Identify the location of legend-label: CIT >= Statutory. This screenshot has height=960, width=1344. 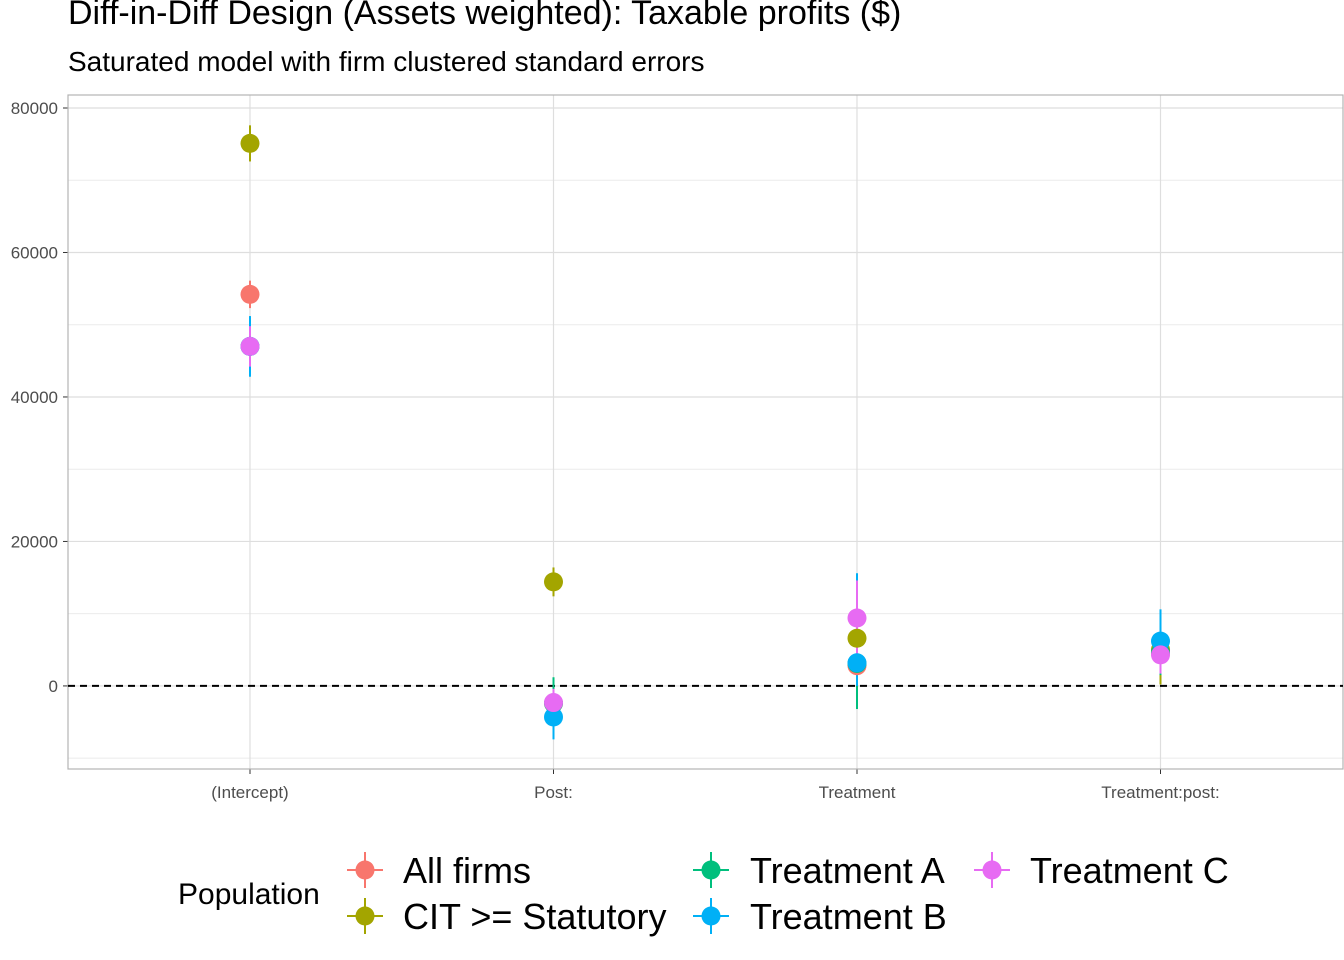
(534, 916).